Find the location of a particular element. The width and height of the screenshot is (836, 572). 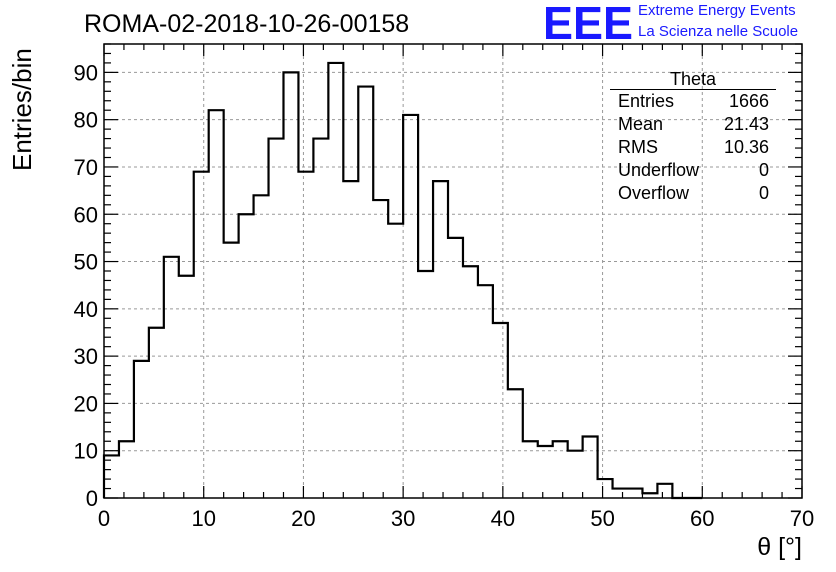

y-tick-label: 90 is located at coordinates (86, 72).